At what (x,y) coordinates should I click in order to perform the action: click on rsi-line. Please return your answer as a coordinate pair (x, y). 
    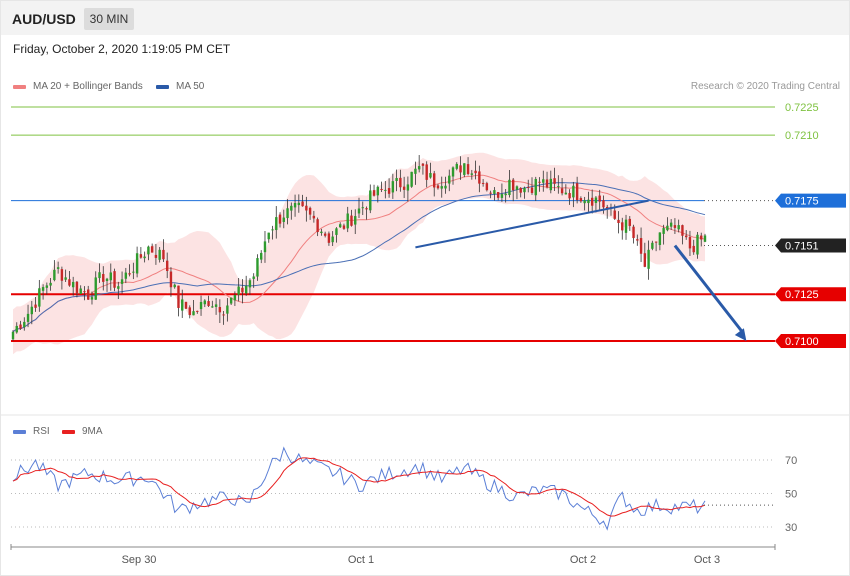
    Looking at the image, I should click on (359, 488).